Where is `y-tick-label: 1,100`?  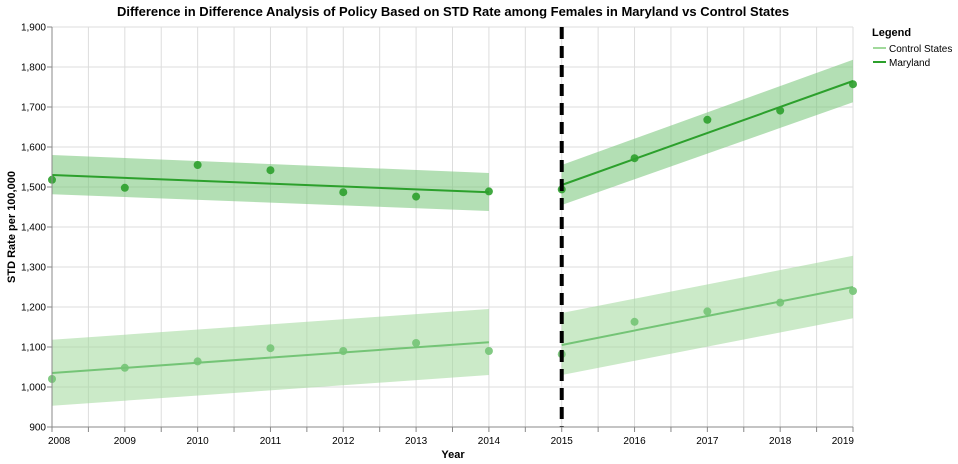
y-tick-label: 1,100 is located at coordinates (33, 348).